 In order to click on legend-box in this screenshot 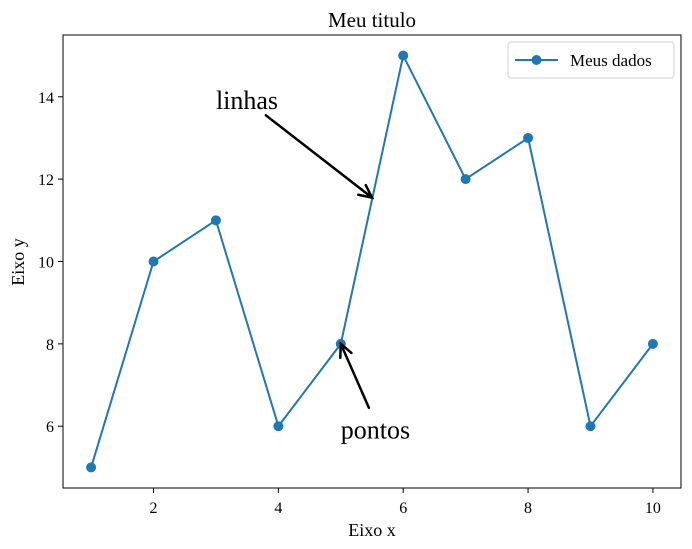, I will do `click(591, 60)`.